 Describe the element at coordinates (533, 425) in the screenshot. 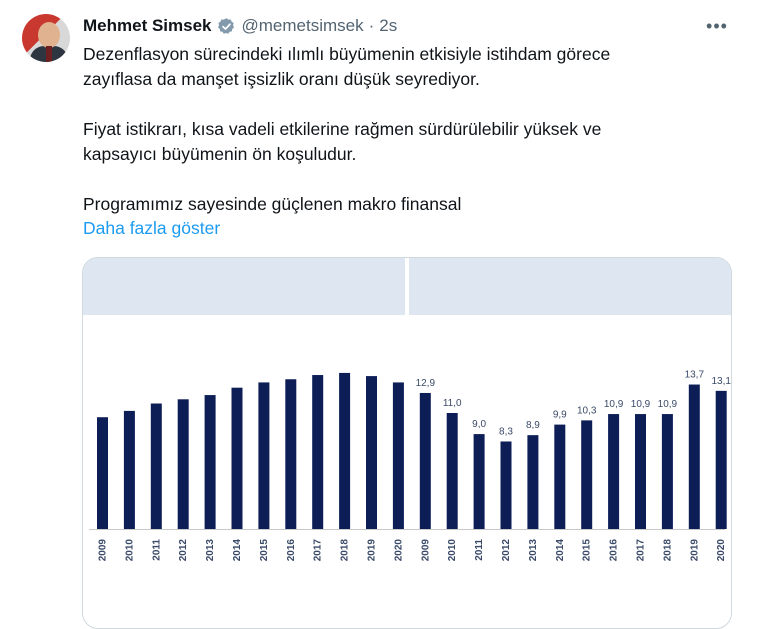

I see `chart-data-label: 8,9` at that location.